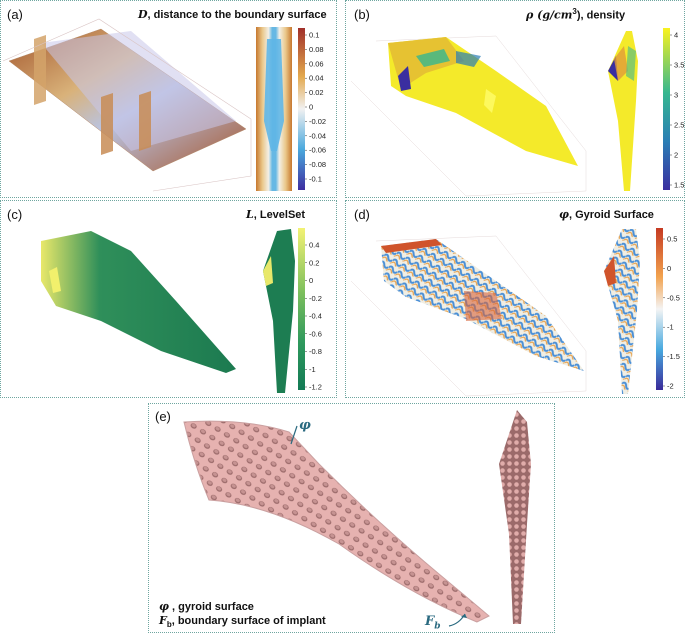 The image size is (685, 635). What do you see at coordinates (315, 298) in the screenshot?
I see `panel-c-colorbar-tick-label: -0.2` at bounding box center [315, 298].